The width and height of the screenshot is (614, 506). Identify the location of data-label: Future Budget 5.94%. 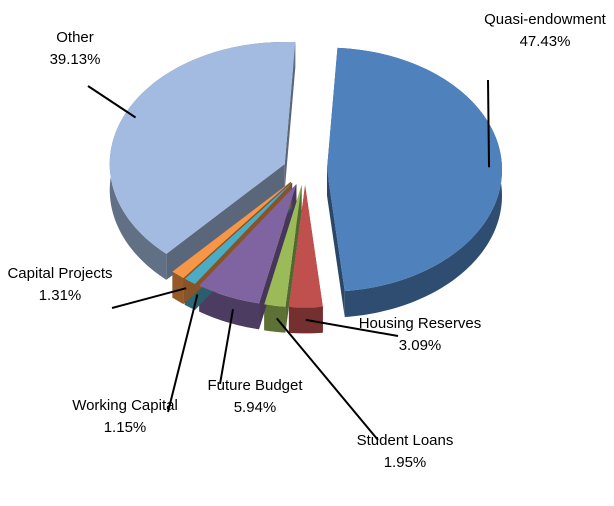
(255, 396).